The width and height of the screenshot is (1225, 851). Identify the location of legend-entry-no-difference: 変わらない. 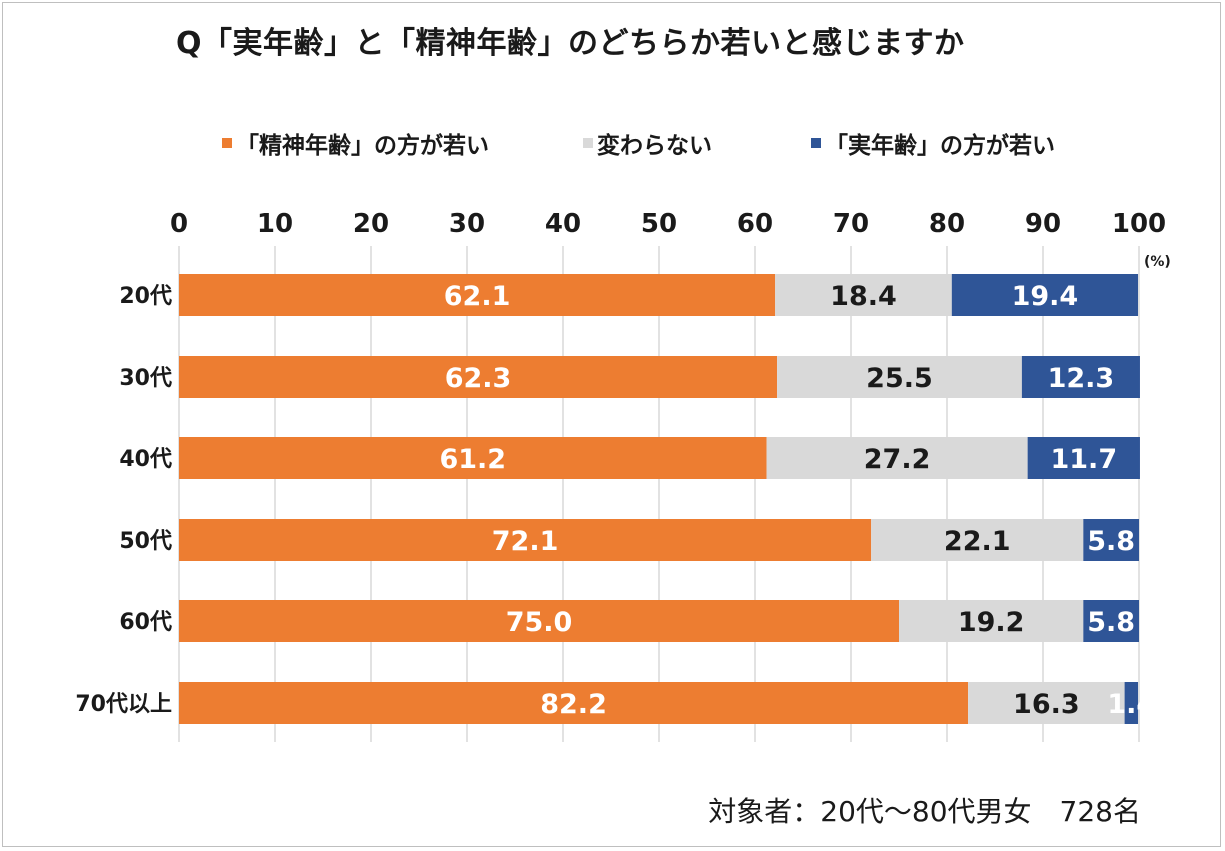
(647, 143).